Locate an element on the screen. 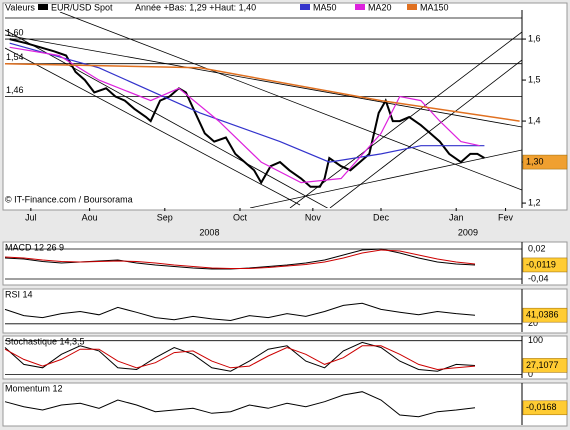 Image resolution: width=570 pixels, height=430 pixels. level-label: 1,54 is located at coordinates (15, 57).